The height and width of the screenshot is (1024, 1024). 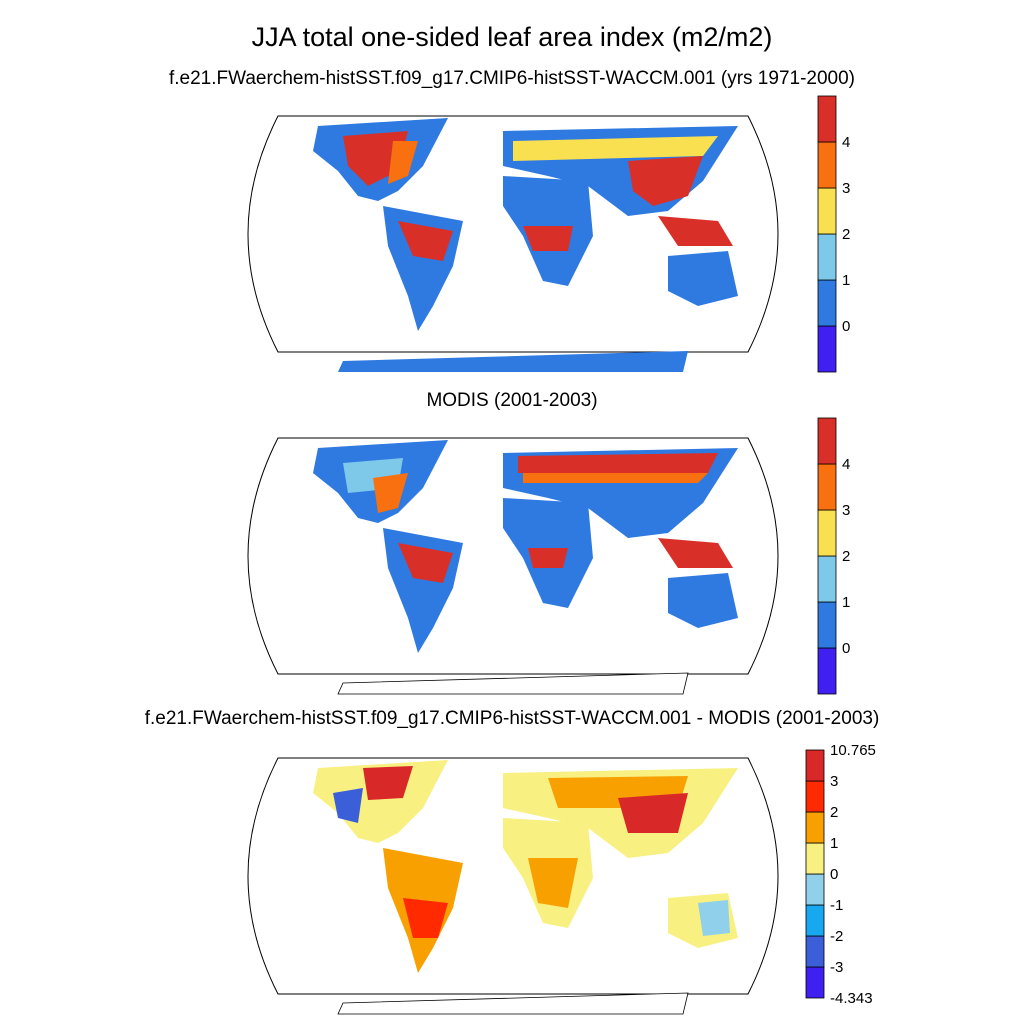 I want to click on colorbar-modis: 0 1 2 3 4, so click(x=833, y=556).